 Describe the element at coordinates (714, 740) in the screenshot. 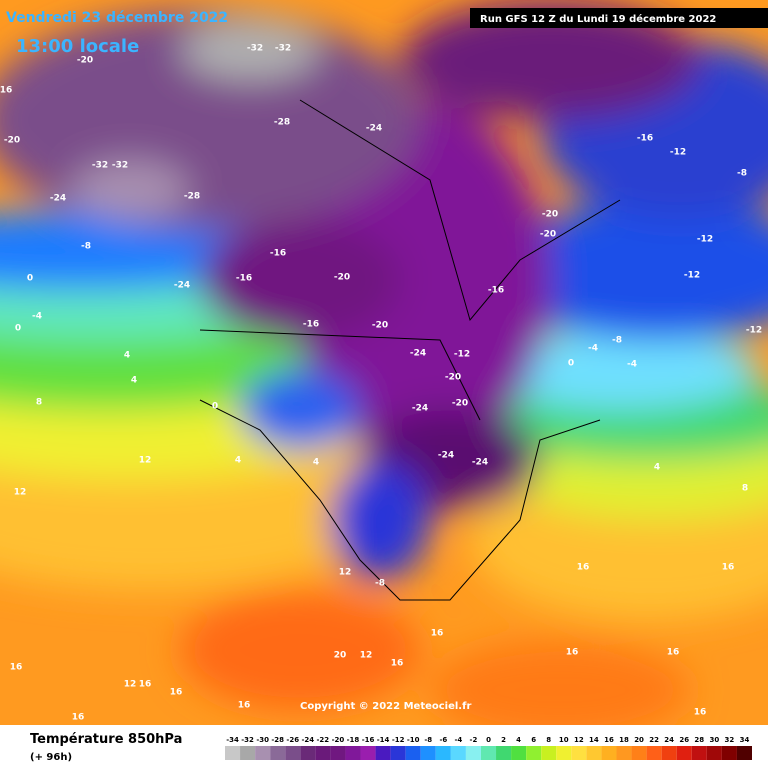

I see `colorbar-tick-label: 30` at that location.